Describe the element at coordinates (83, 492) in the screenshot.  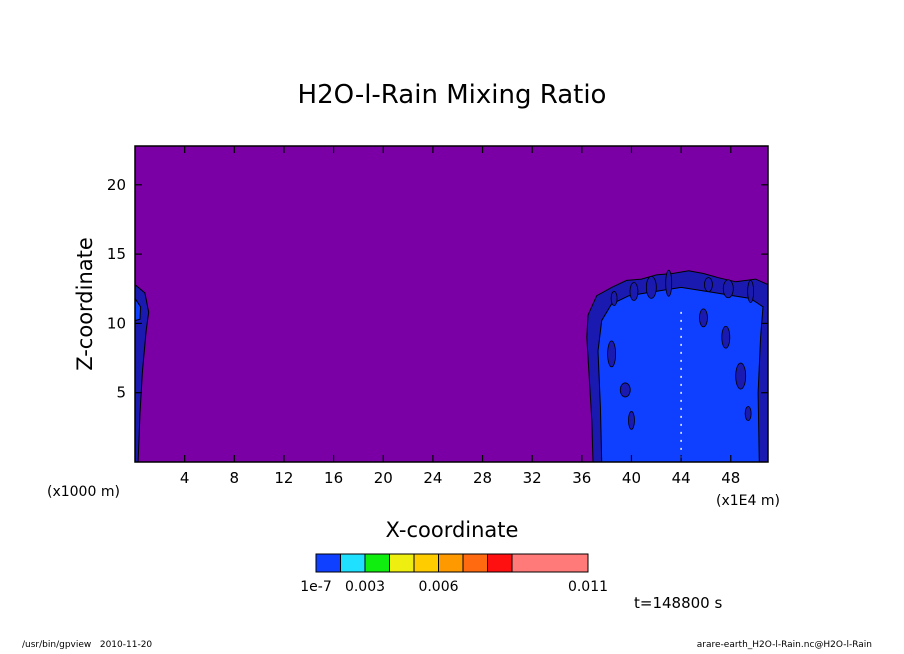
I see `x-unit-left: (x1000 m)` at that location.